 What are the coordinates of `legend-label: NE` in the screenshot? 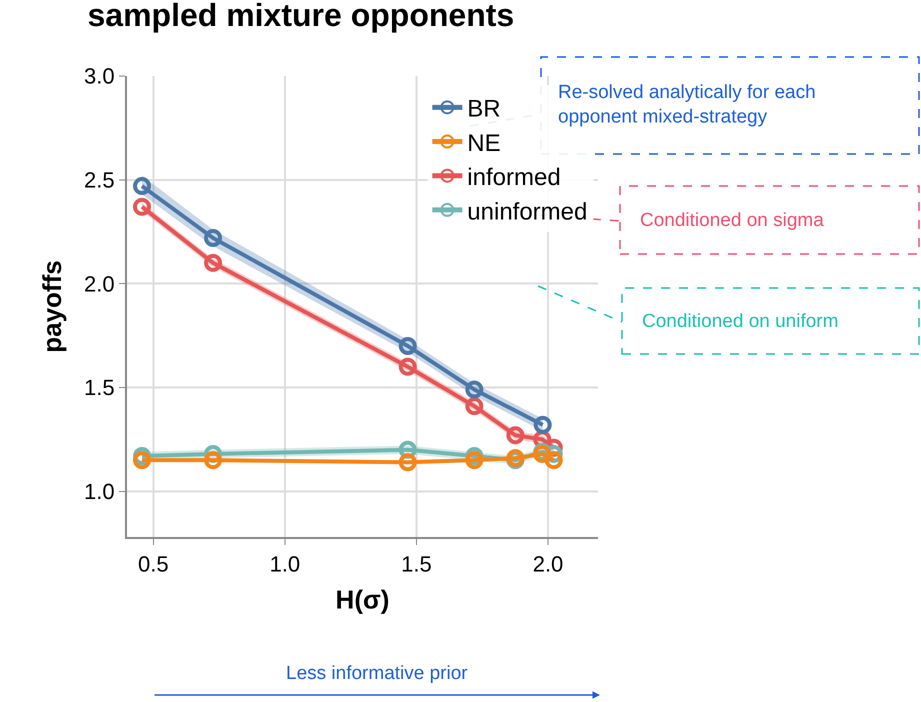 It's located at (484, 143).